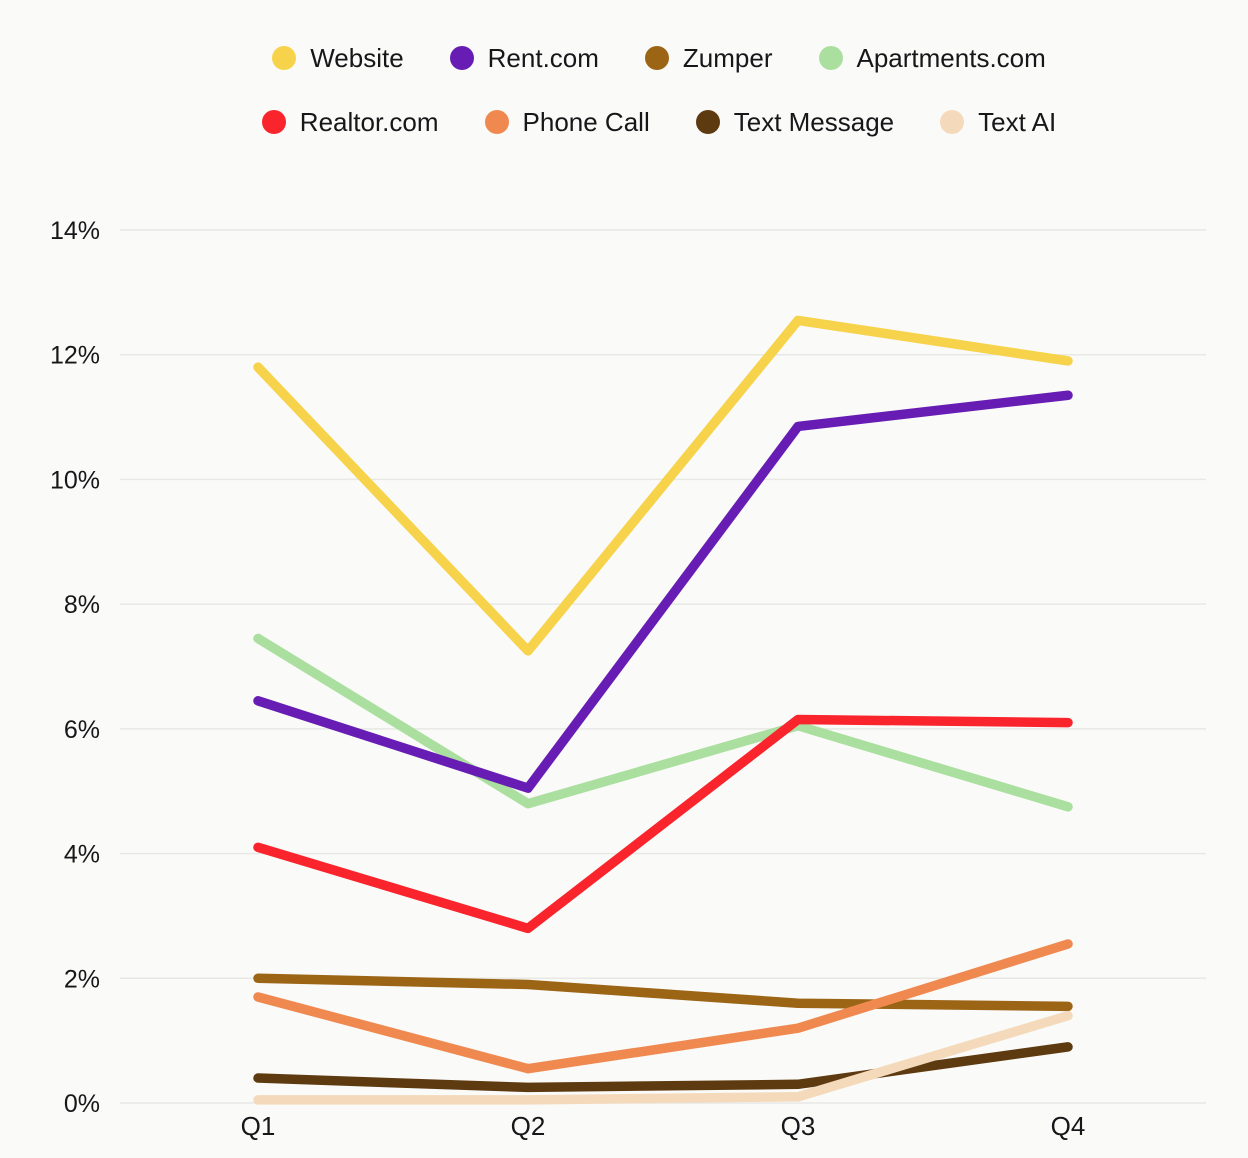 This screenshot has height=1158, width=1248. Describe the element at coordinates (75, 480) in the screenshot. I see `y-axis-tick-10%: 10%` at that location.